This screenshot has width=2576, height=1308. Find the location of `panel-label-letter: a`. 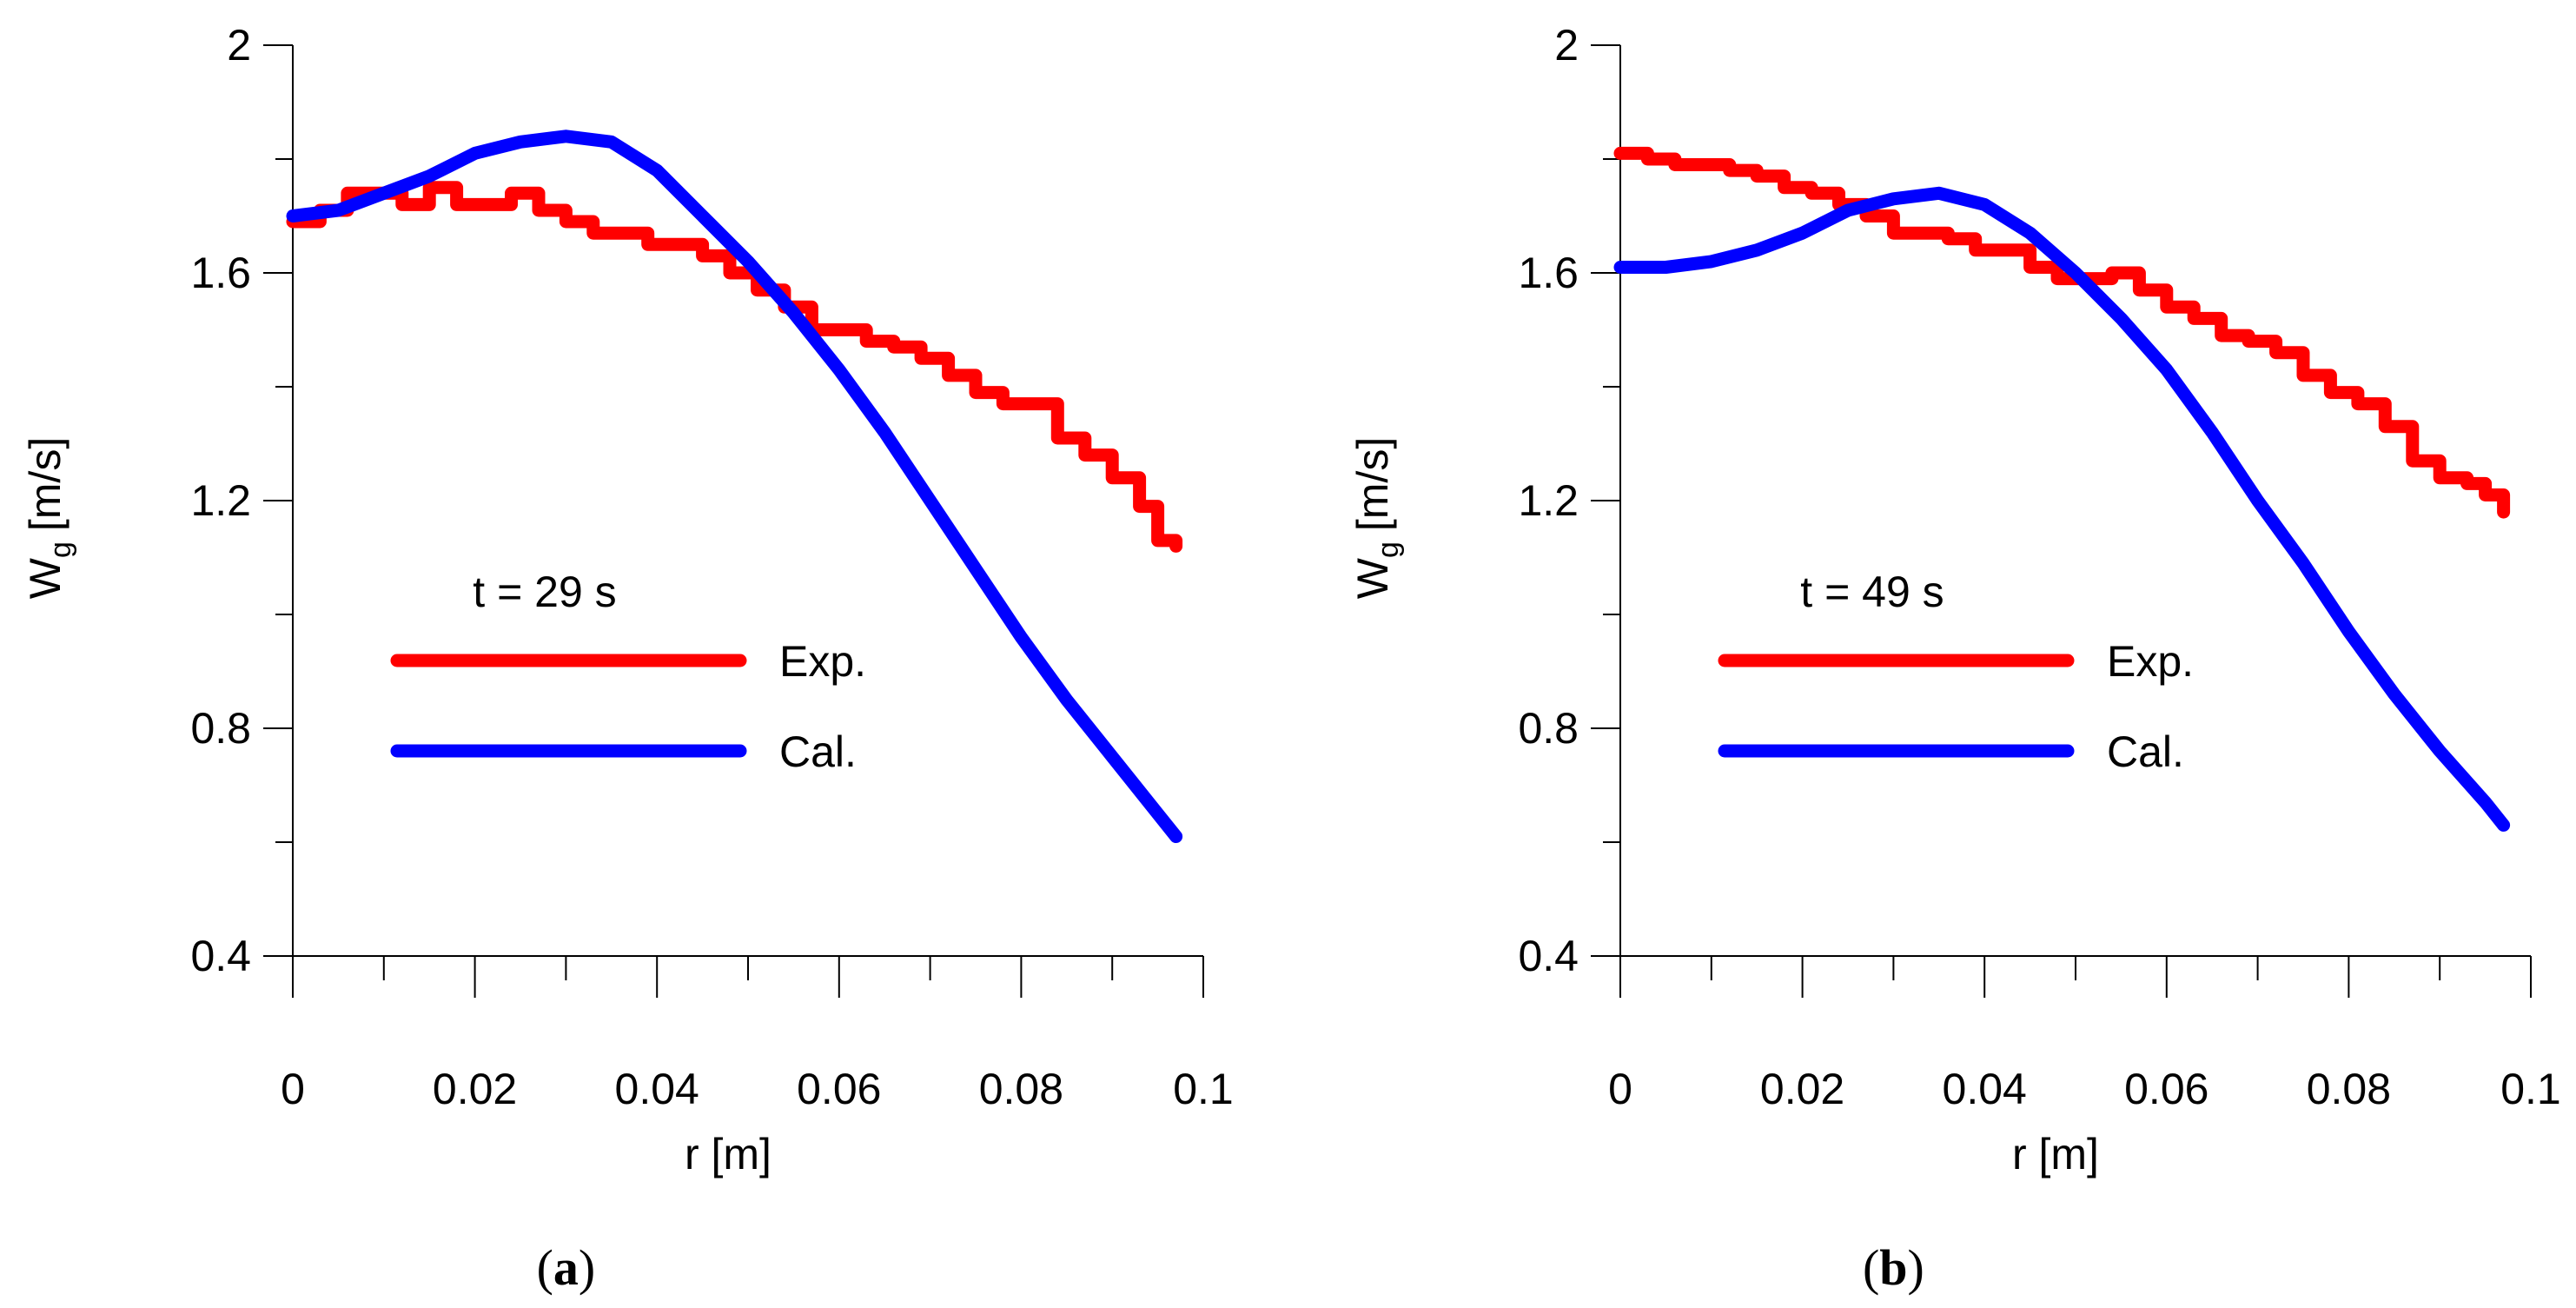

panel-label-letter: a is located at coordinates (566, 1267).